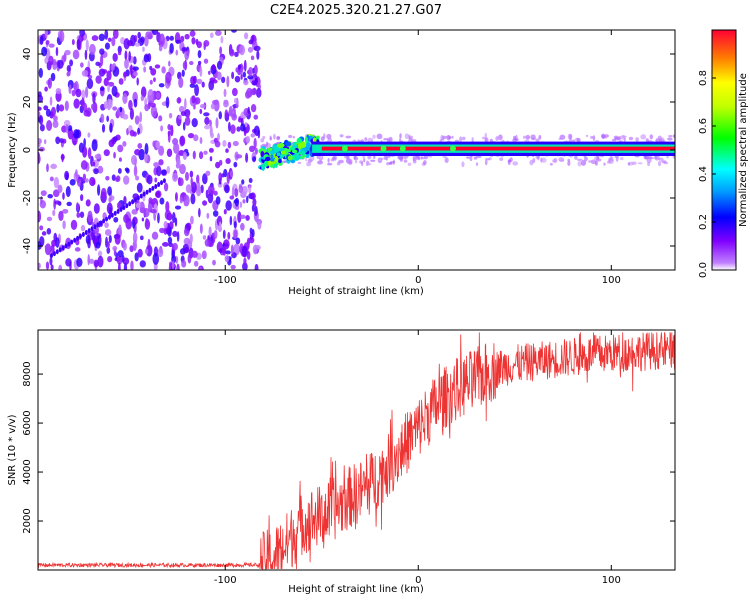 This screenshot has height=600, width=750. Describe the element at coordinates (356, 10) in the screenshot. I see `chart-title: C2E4.2025.320.21.27.G07` at that location.